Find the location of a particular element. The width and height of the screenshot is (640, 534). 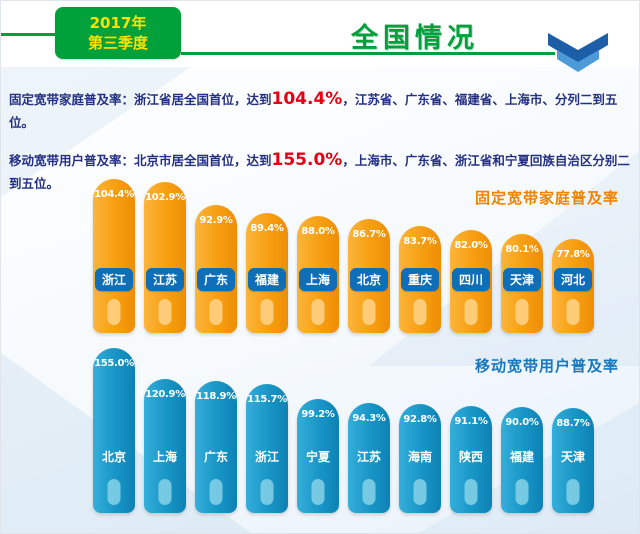

bar: 91.1% 陕西 is located at coordinates (471, 459).